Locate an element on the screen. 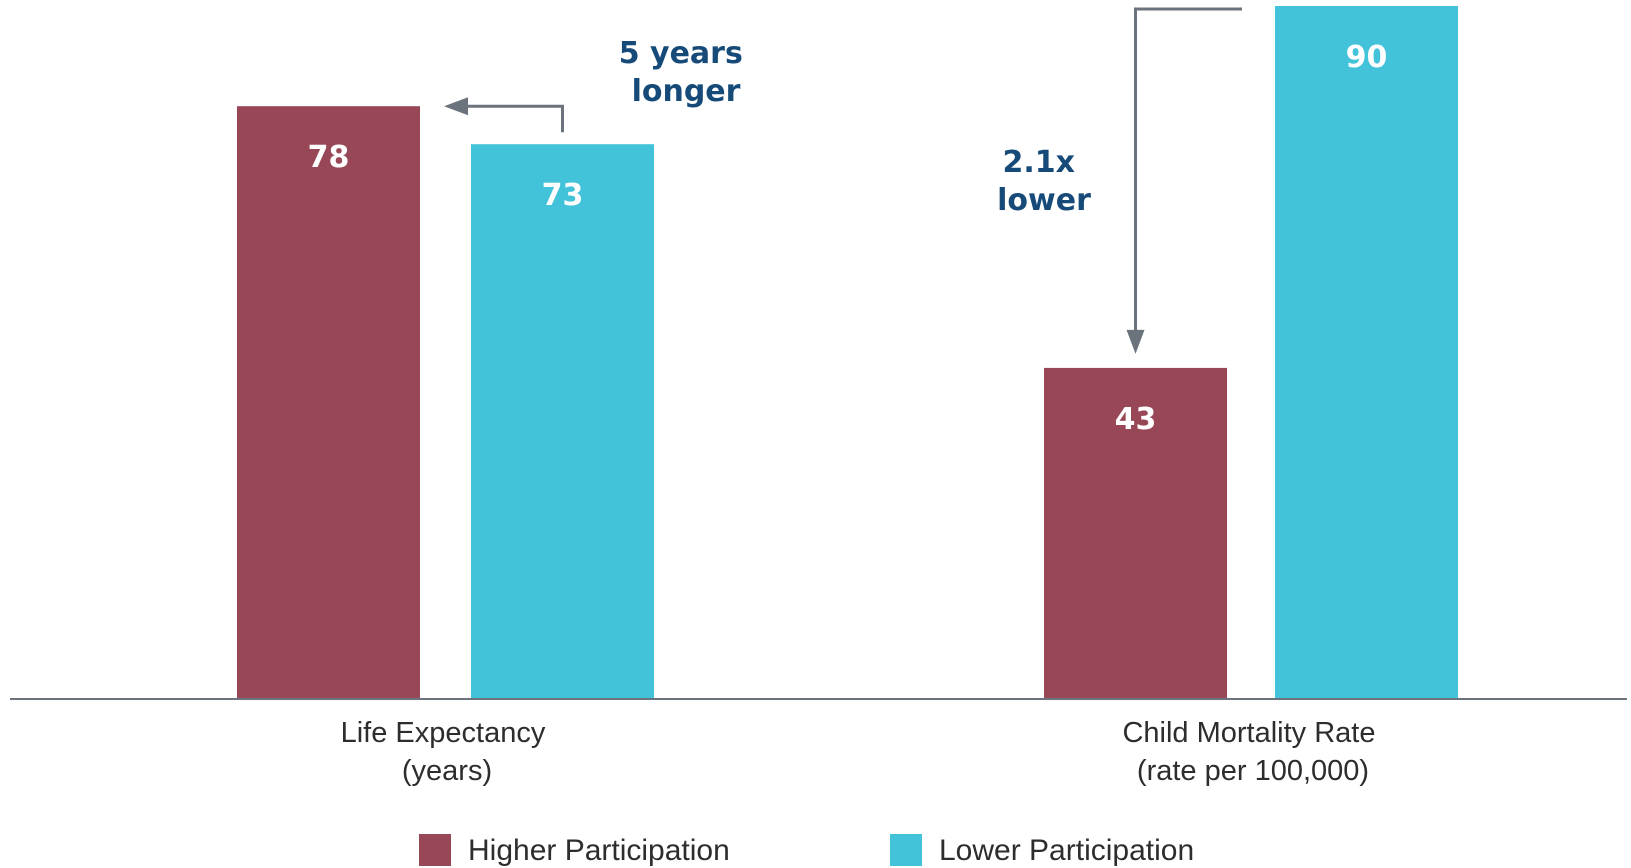 This screenshot has width=1631, height=868. category-label-child-mortality-line-1: Child Mortality Rate is located at coordinates (1248, 733).